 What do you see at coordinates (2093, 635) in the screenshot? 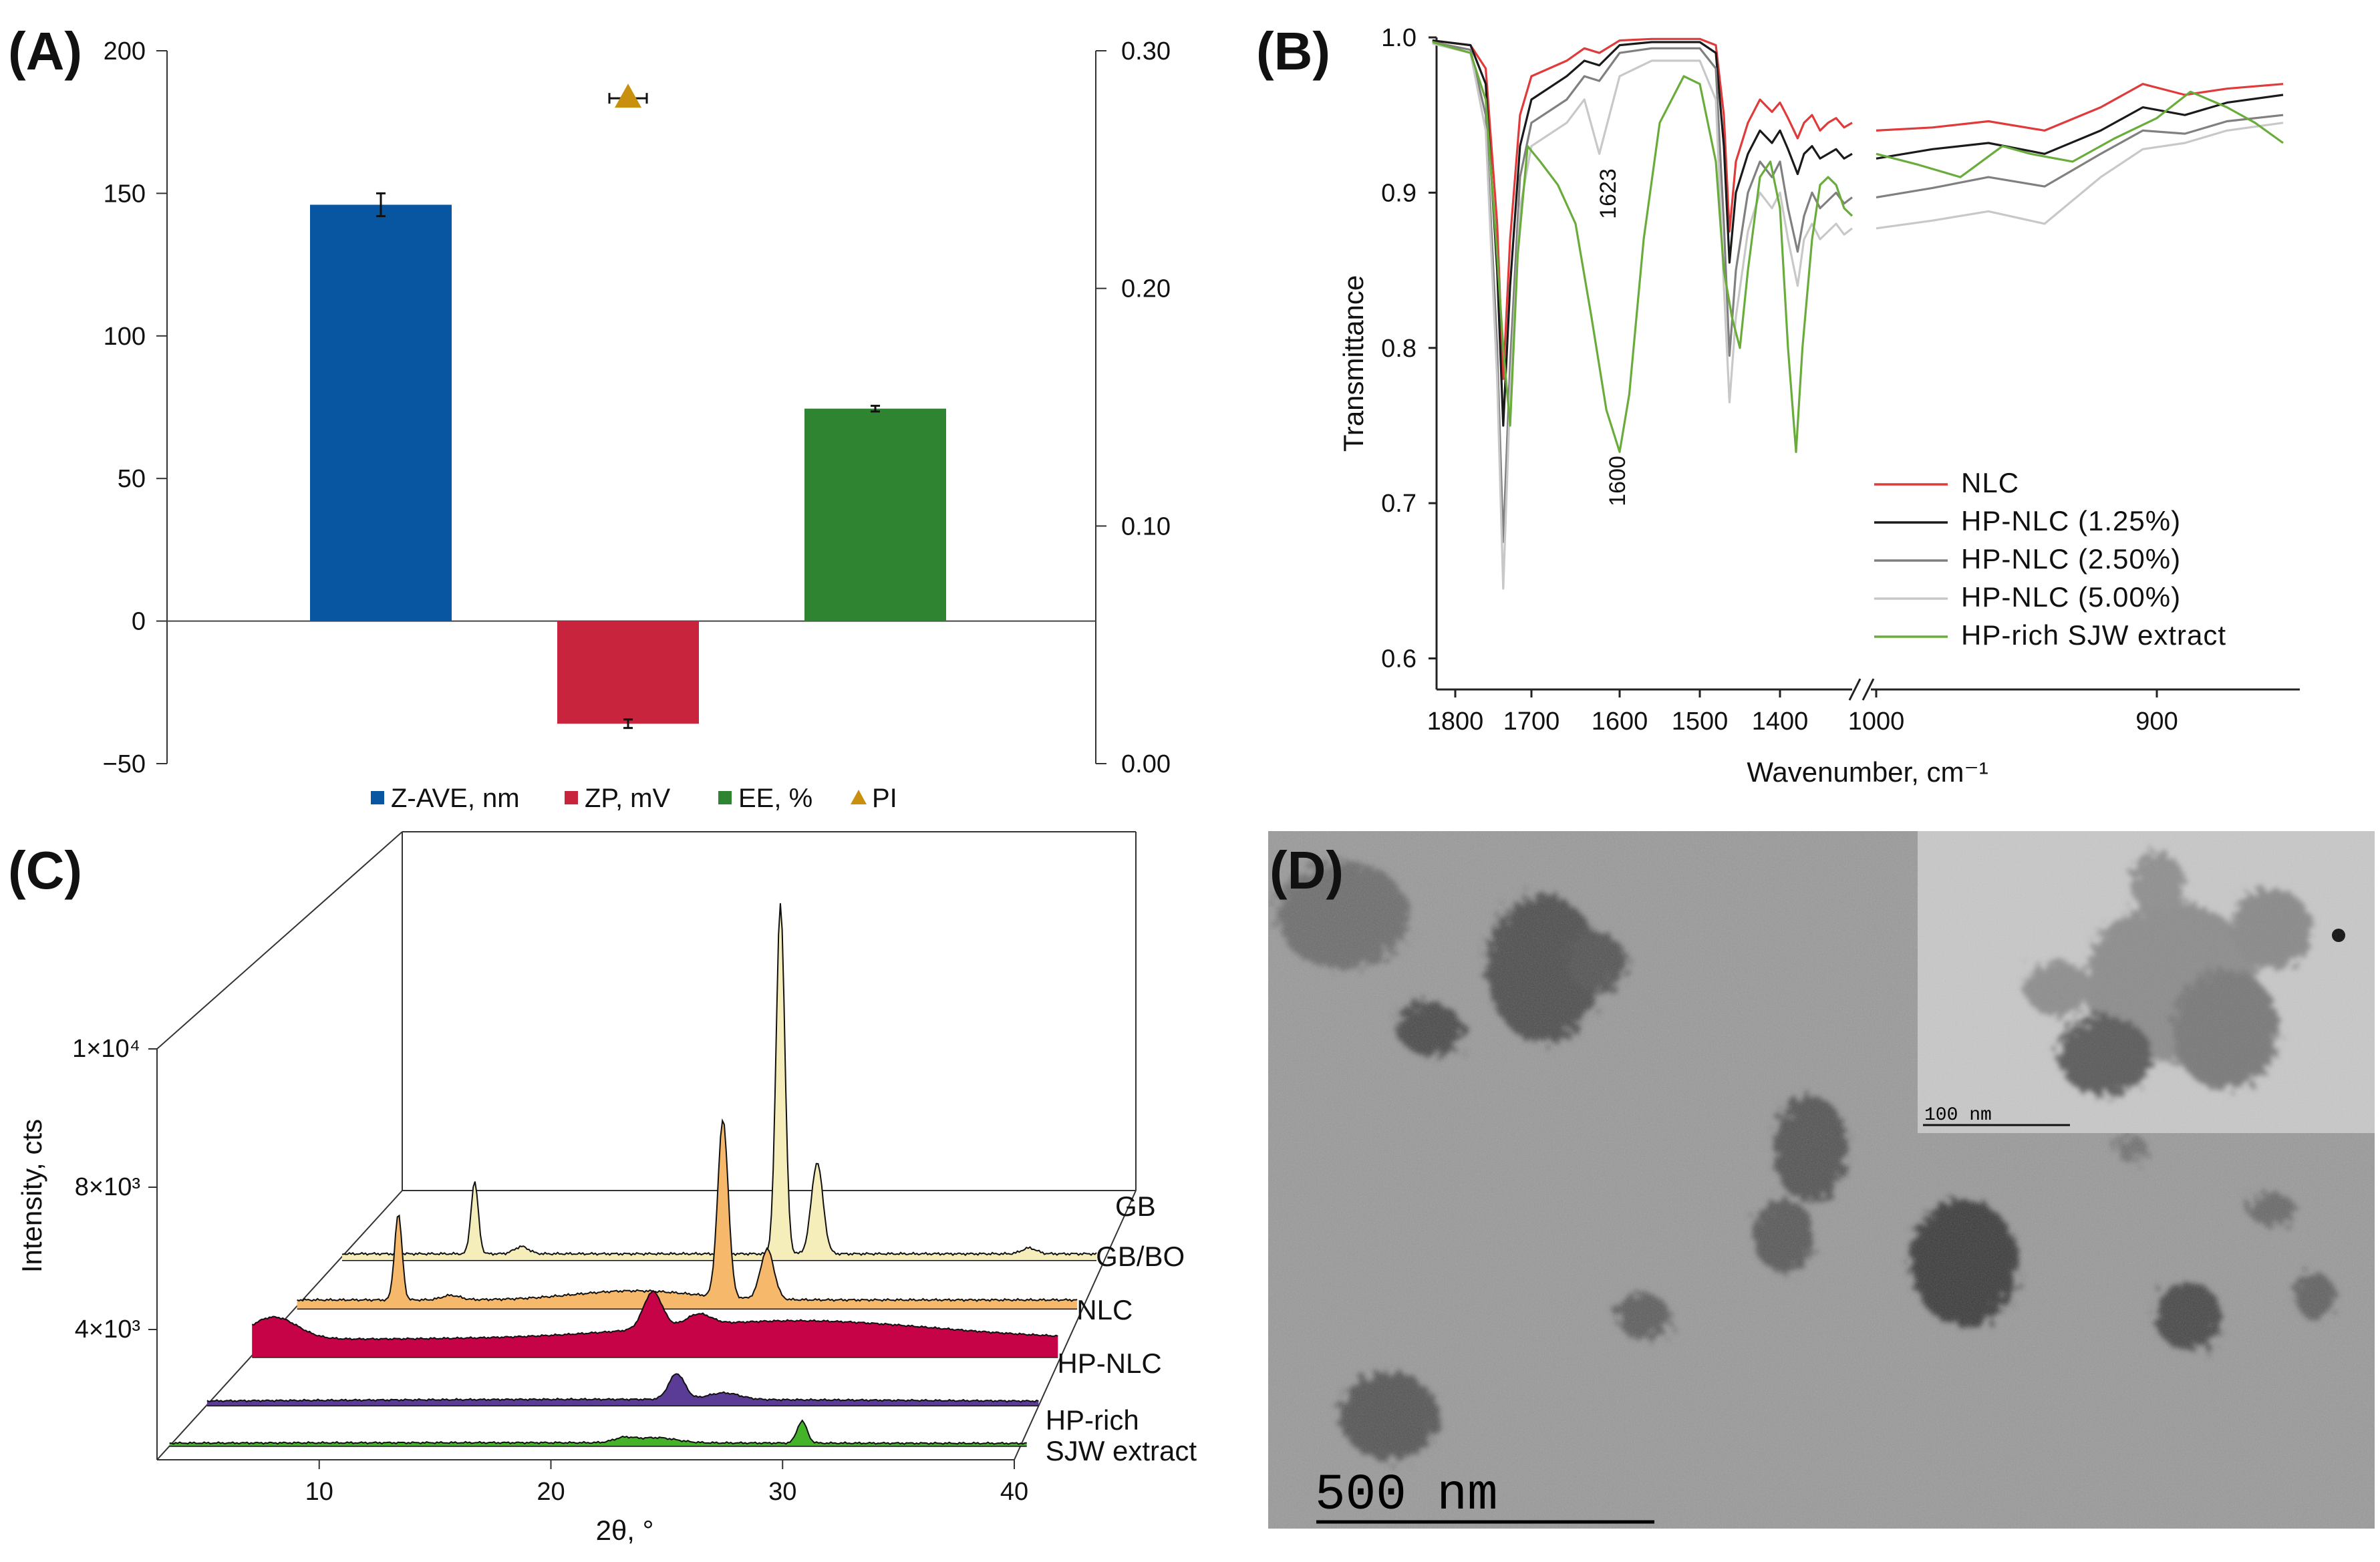
I see `legend-label: HP-rich SJW extract` at bounding box center [2093, 635].